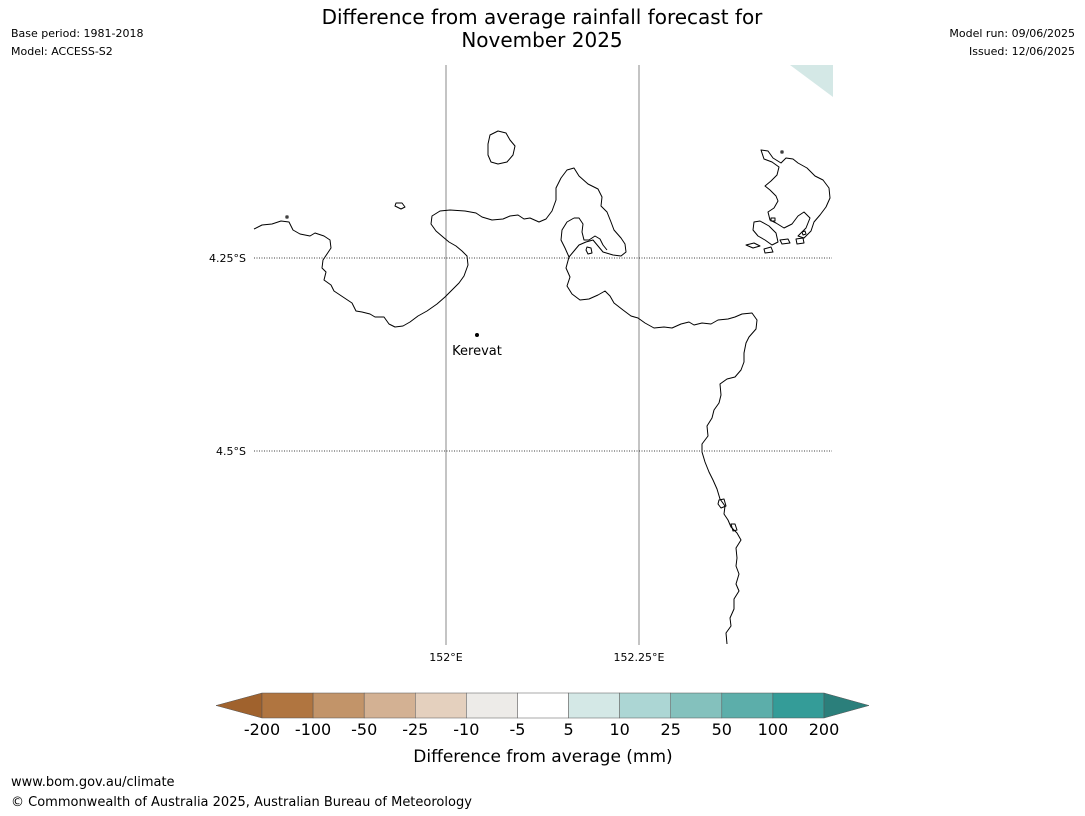 The height and width of the screenshot is (816, 1085). Describe the element at coordinates (542, 40) in the screenshot. I see `title-line-2: November 2025` at that location.